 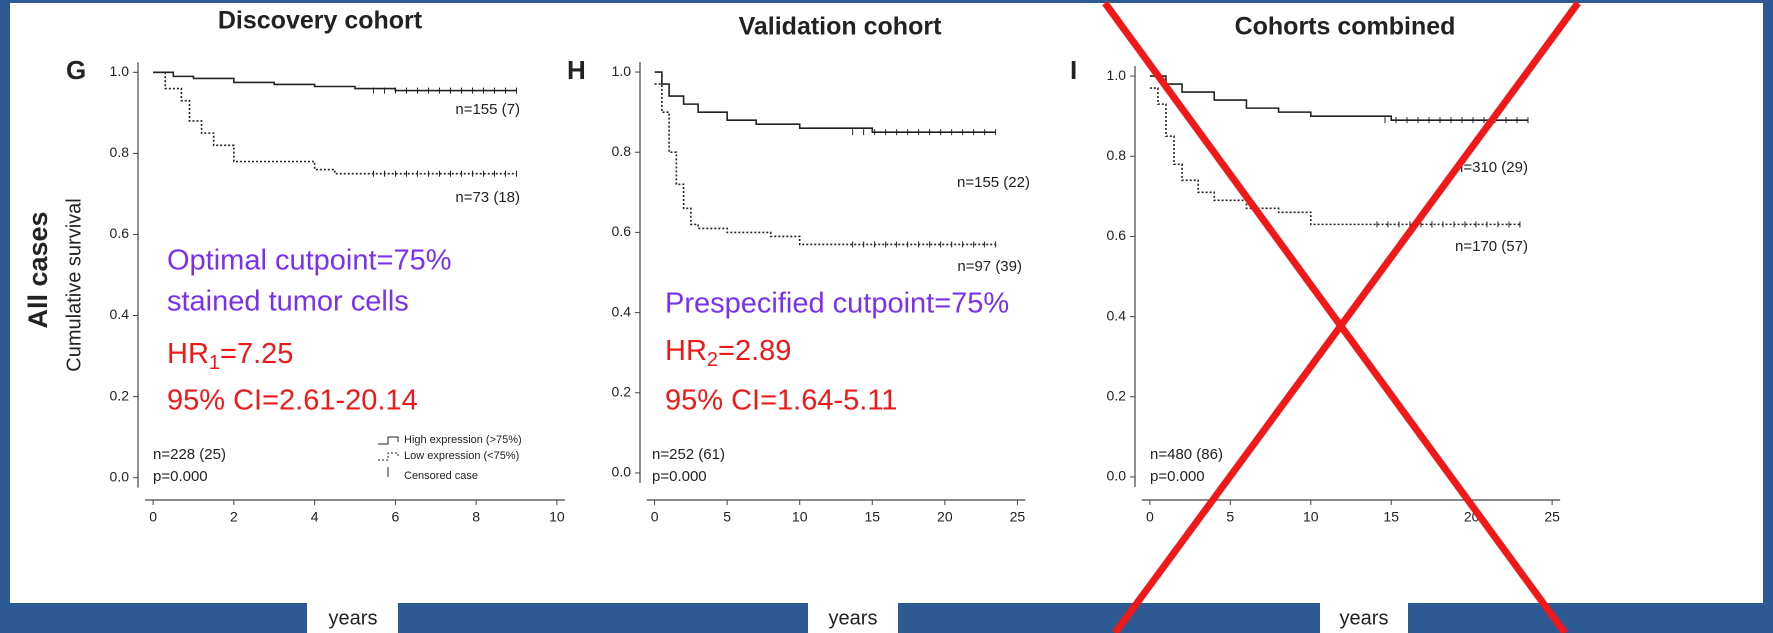 What do you see at coordinates (189, 454) in the screenshot?
I see `total-label: n=228 (25)` at bounding box center [189, 454].